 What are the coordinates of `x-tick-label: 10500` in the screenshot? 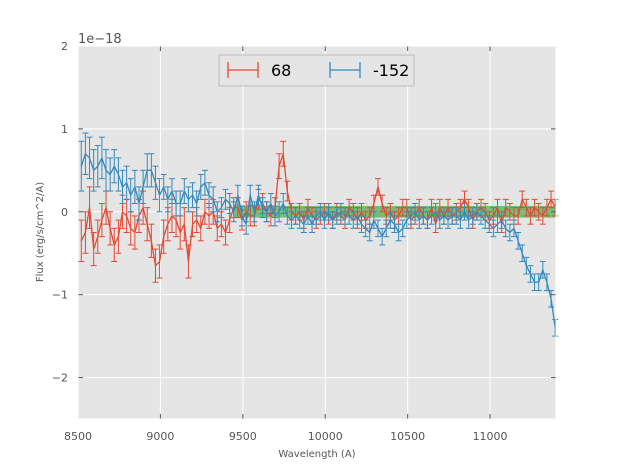 It's located at (407, 436).